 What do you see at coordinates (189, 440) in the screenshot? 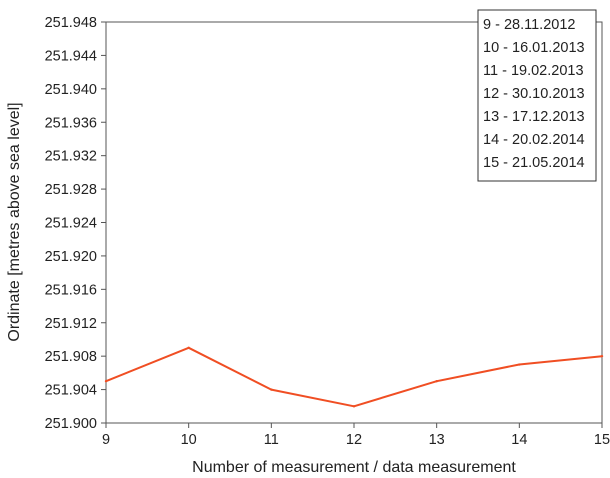
I see `x-tick-label: 10` at bounding box center [189, 440].